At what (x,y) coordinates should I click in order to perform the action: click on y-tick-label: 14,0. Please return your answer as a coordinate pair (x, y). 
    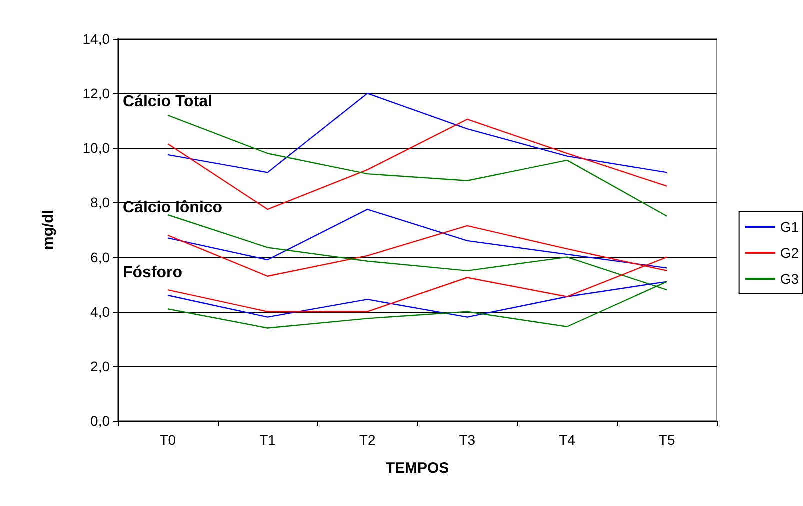
    Looking at the image, I should click on (96, 39).